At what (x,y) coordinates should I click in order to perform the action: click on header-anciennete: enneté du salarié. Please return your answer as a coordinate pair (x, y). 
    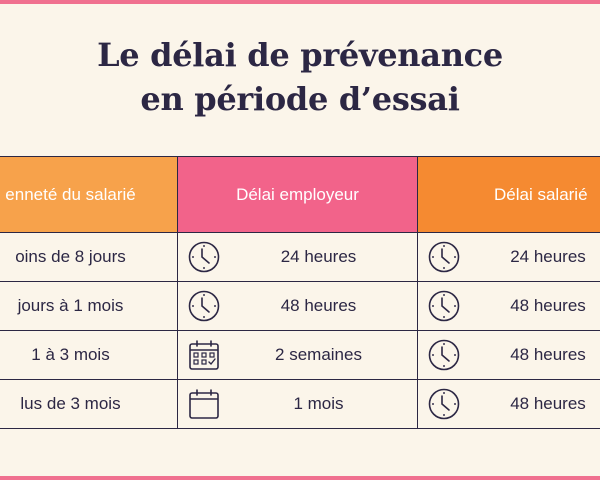
    Looking at the image, I should click on (88, 194).